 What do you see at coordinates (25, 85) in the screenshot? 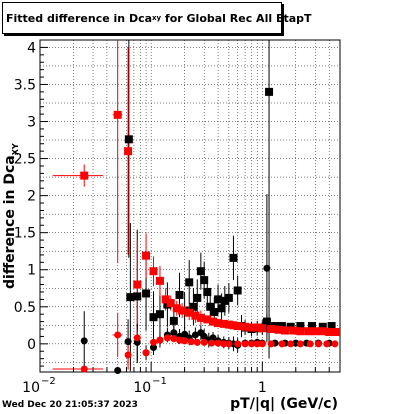
I see `y-tick-label: 3.5` at bounding box center [25, 85].